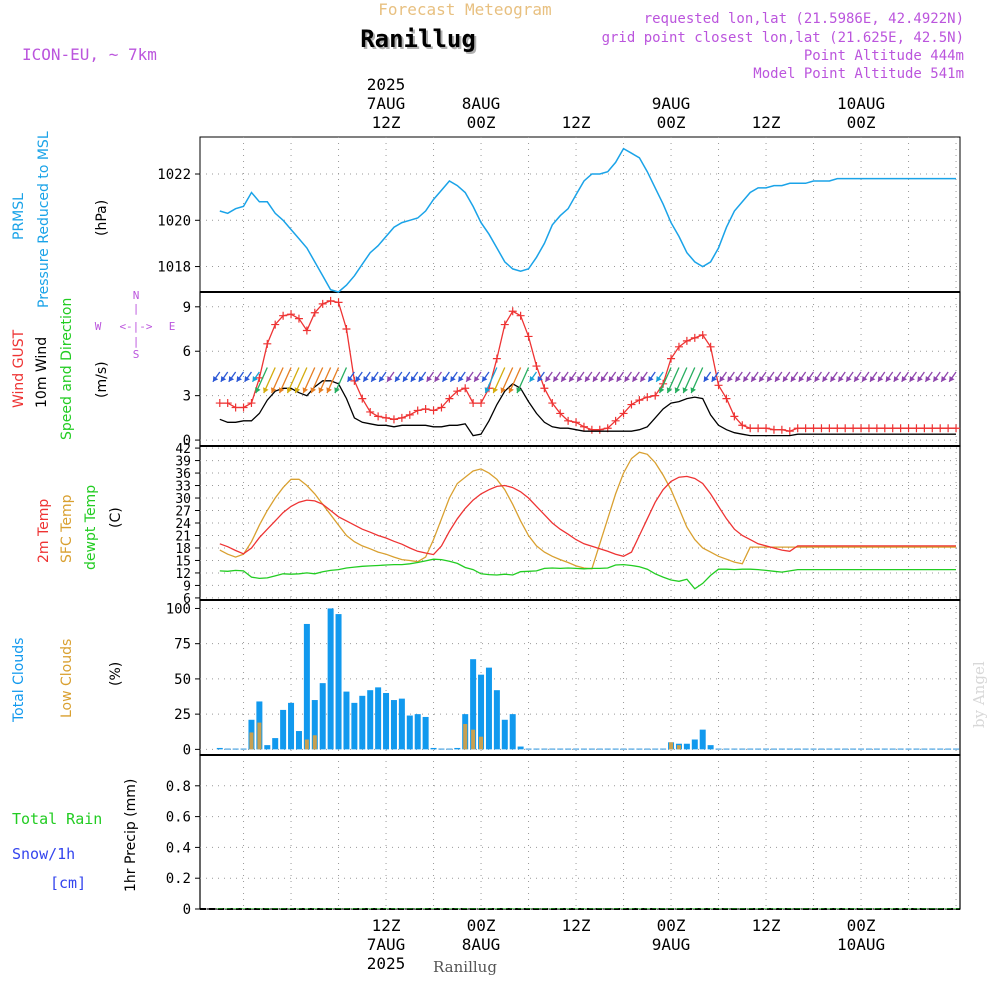 This screenshot has height=1000, width=1000. Describe the element at coordinates (481, 103) in the screenshot. I see `time-tick-label-top: 8AUG` at that location.